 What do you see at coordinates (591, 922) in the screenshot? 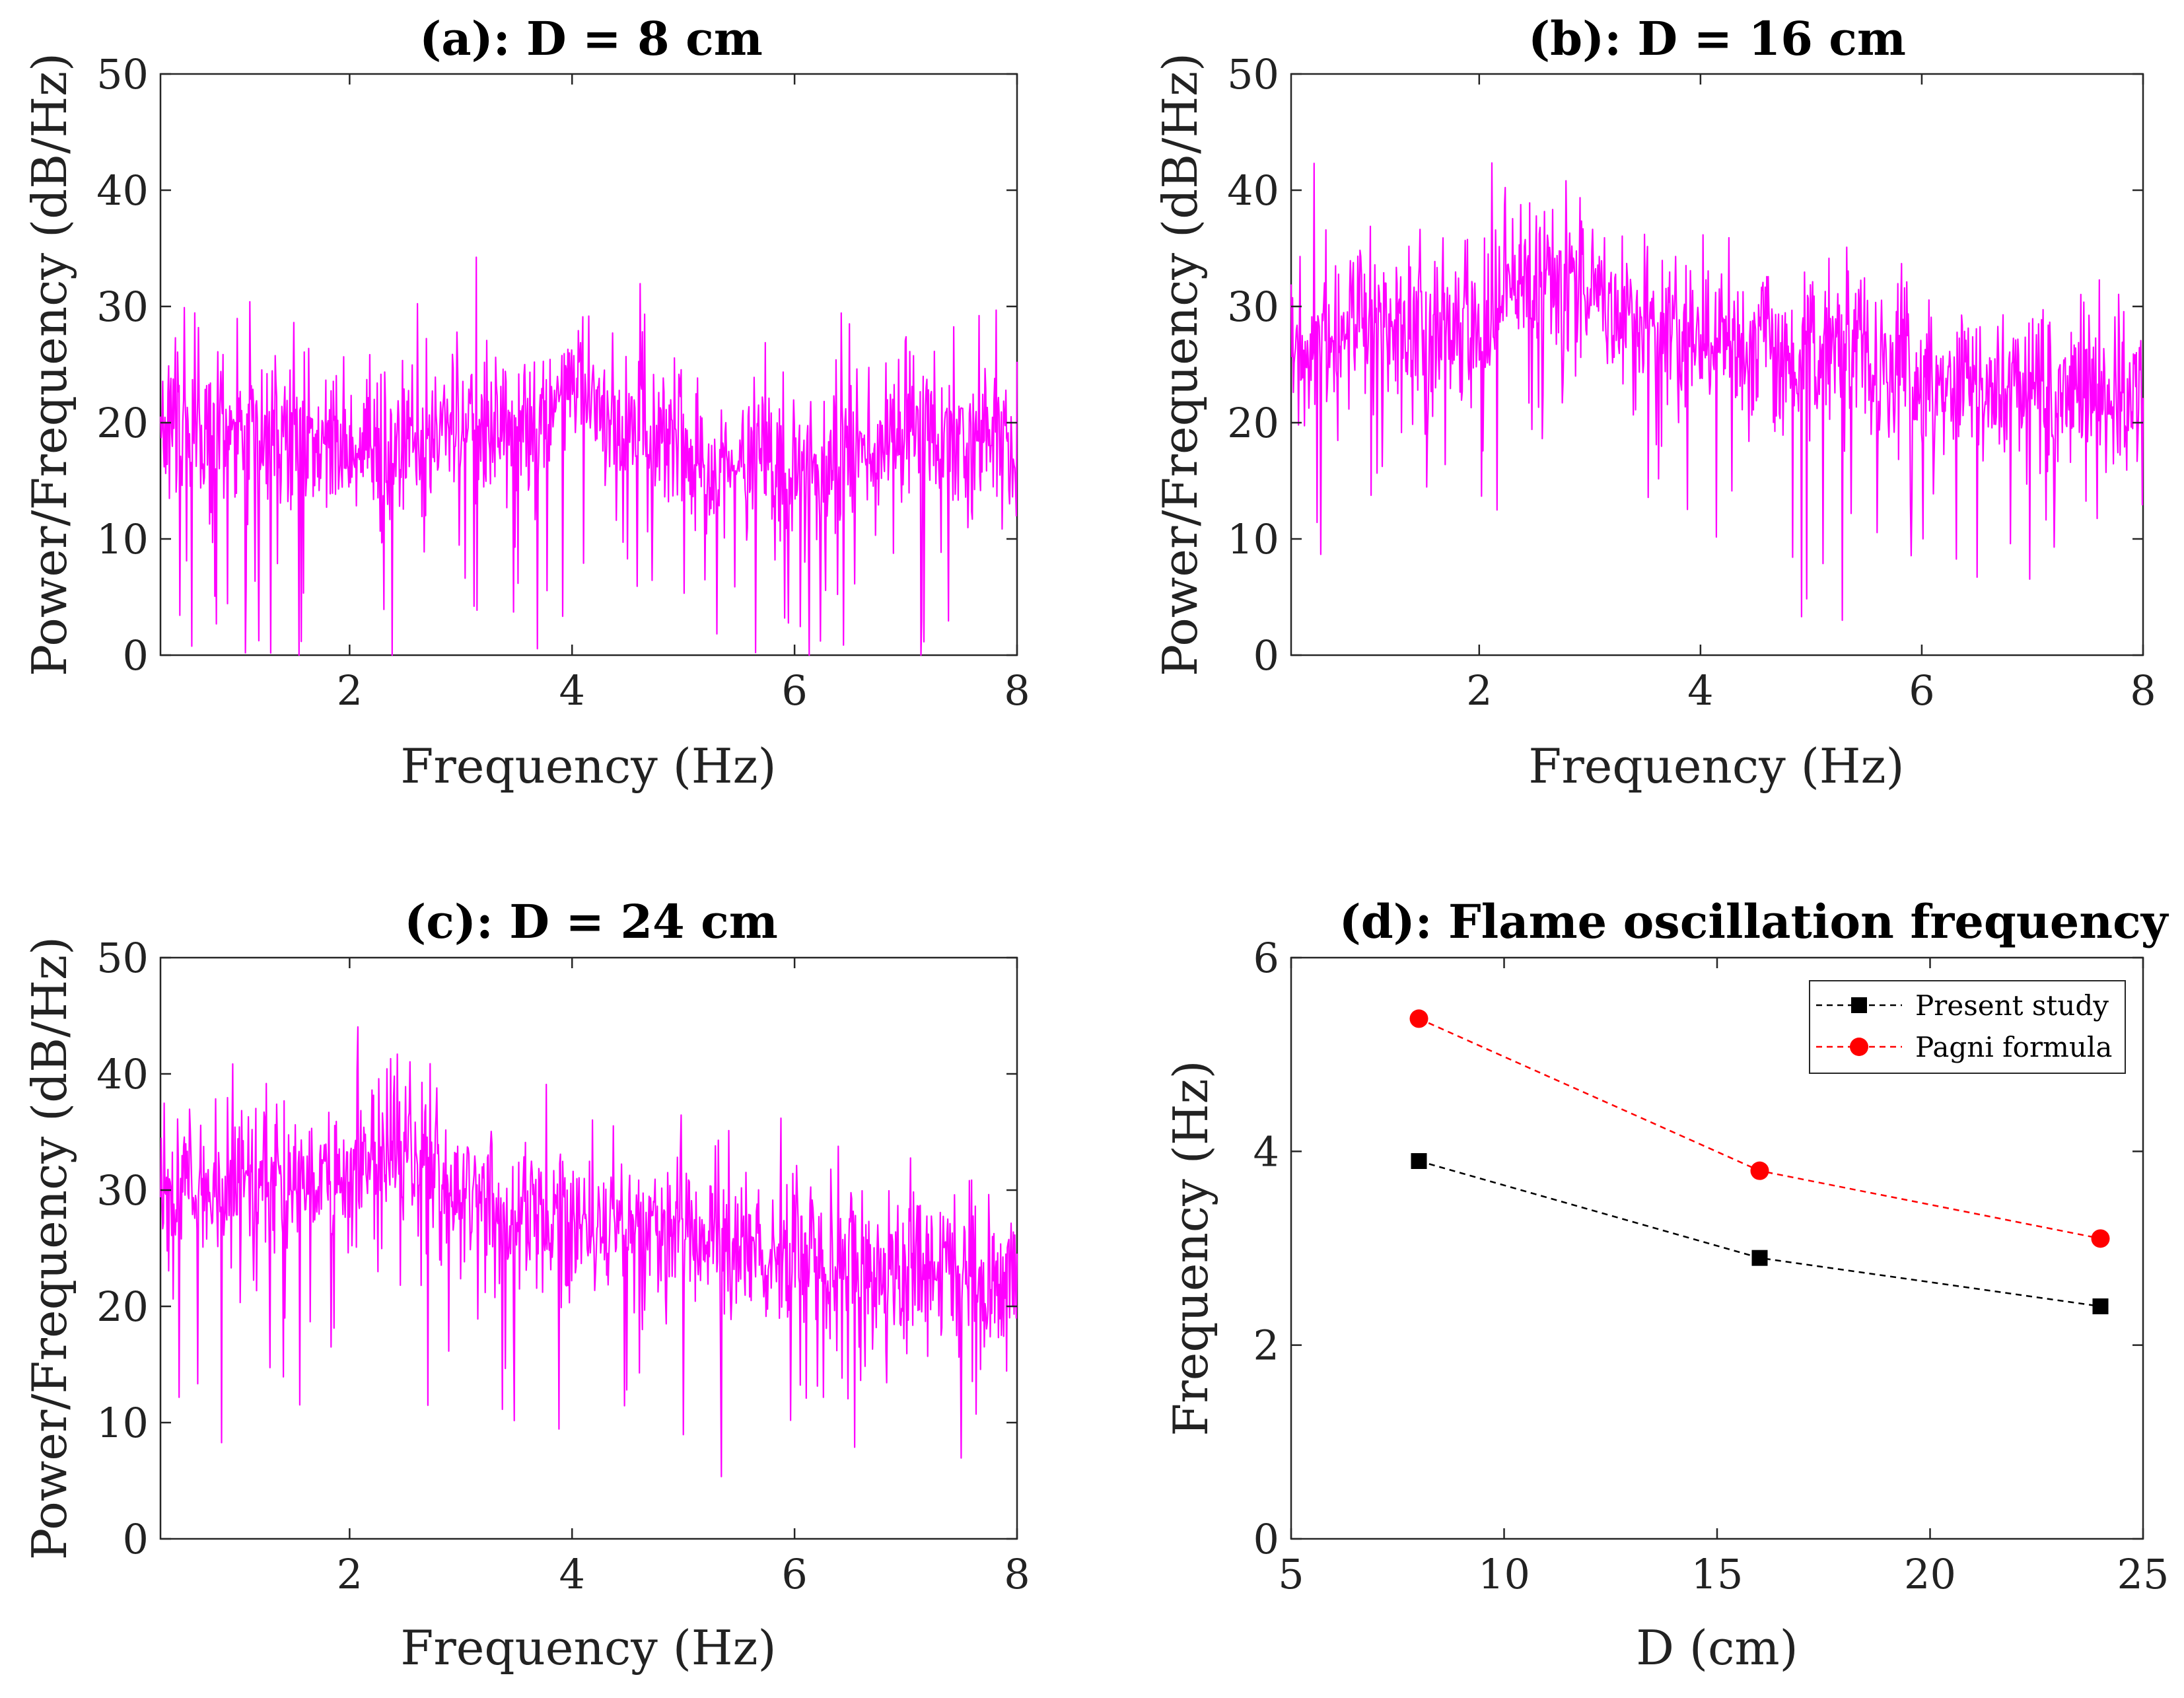
I see `panel-c-title: (c): D = 24 cm` at bounding box center [591, 922].